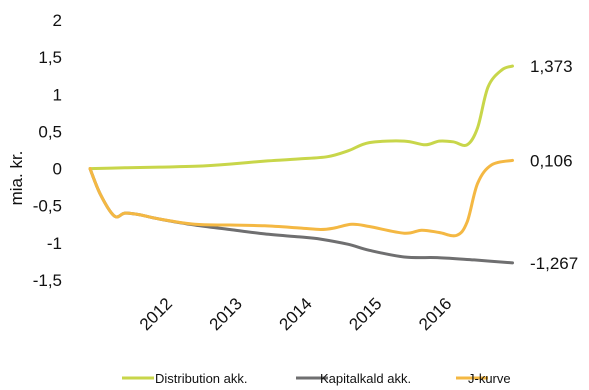 Image resolution: width=589 pixels, height=390 pixels. Describe the element at coordinates (554, 263) in the screenshot. I see `end-label-kapitalkald-akk: -1,267` at that location.